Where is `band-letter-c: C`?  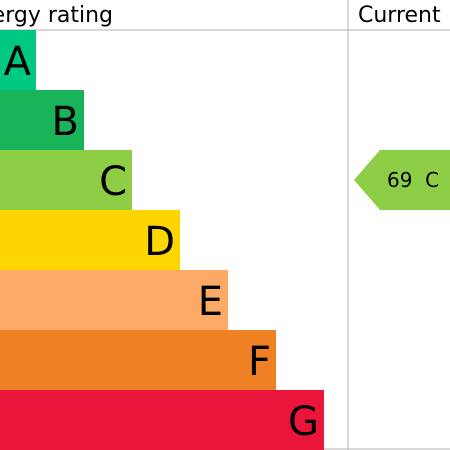 band-letter-c: C is located at coordinates (113, 182).